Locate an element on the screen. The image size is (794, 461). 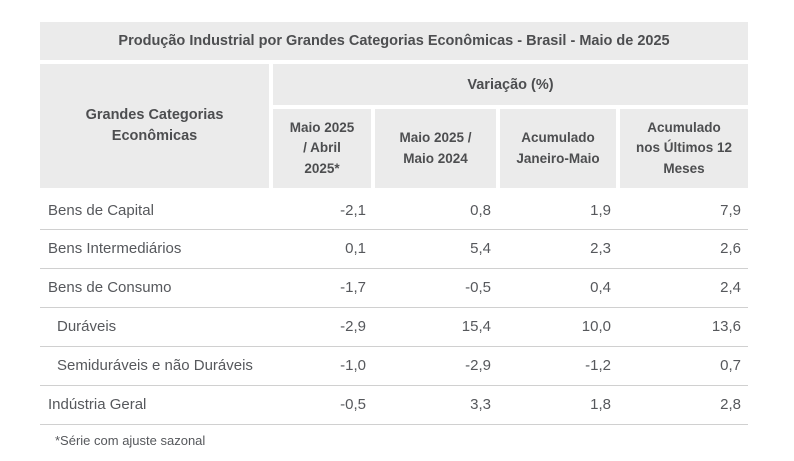
table-row: Bens de Consumo -1,7 -0,5 0,4 2,4 is located at coordinates (394, 288).